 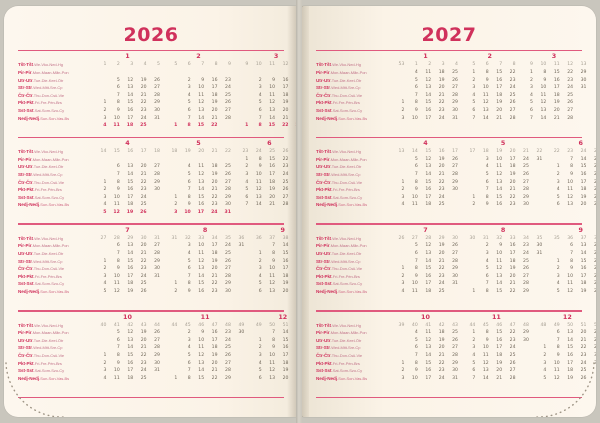 What do you see at coordinates (157, 174) in the screenshot?
I see `date-cell: 28` at bounding box center [157, 174].